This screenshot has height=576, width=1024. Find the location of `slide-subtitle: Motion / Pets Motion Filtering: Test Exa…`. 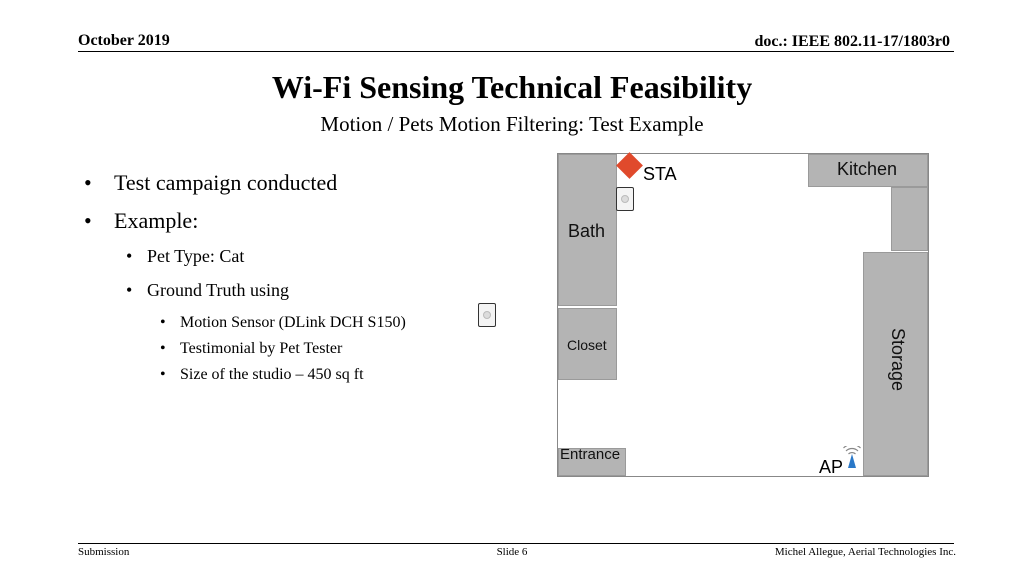

slide-subtitle: Motion / Pets Motion Filtering: Test Exa… is located at coordinates (512, 124).